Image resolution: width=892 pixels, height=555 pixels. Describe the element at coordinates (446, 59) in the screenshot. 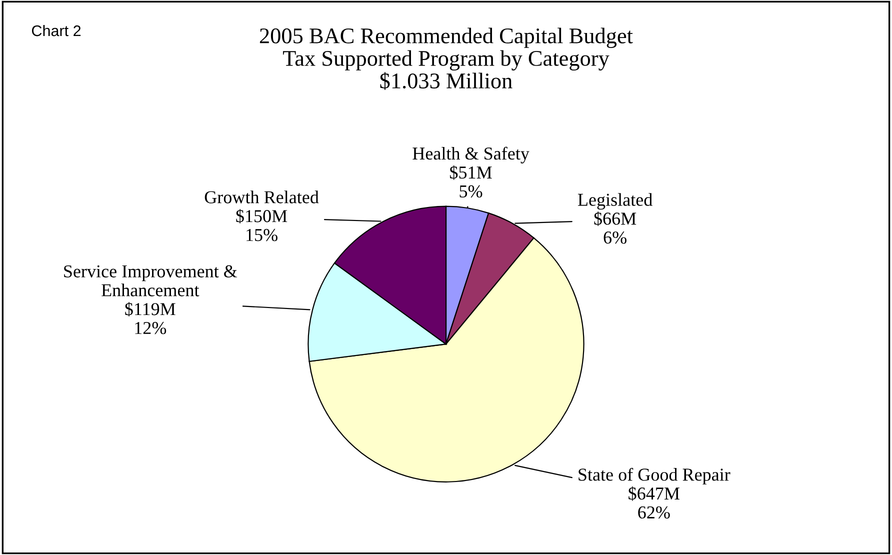

I see `chart-title: 2005 BAC Recommended Capital Budget Tax Supported Program by Category $1.033 Million` at that location.